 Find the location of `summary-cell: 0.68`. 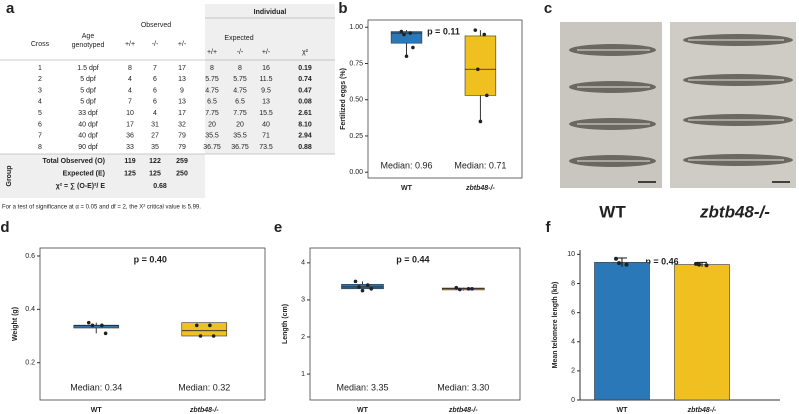

summary-cell: 0.68 is located at coordinates (160, 186).